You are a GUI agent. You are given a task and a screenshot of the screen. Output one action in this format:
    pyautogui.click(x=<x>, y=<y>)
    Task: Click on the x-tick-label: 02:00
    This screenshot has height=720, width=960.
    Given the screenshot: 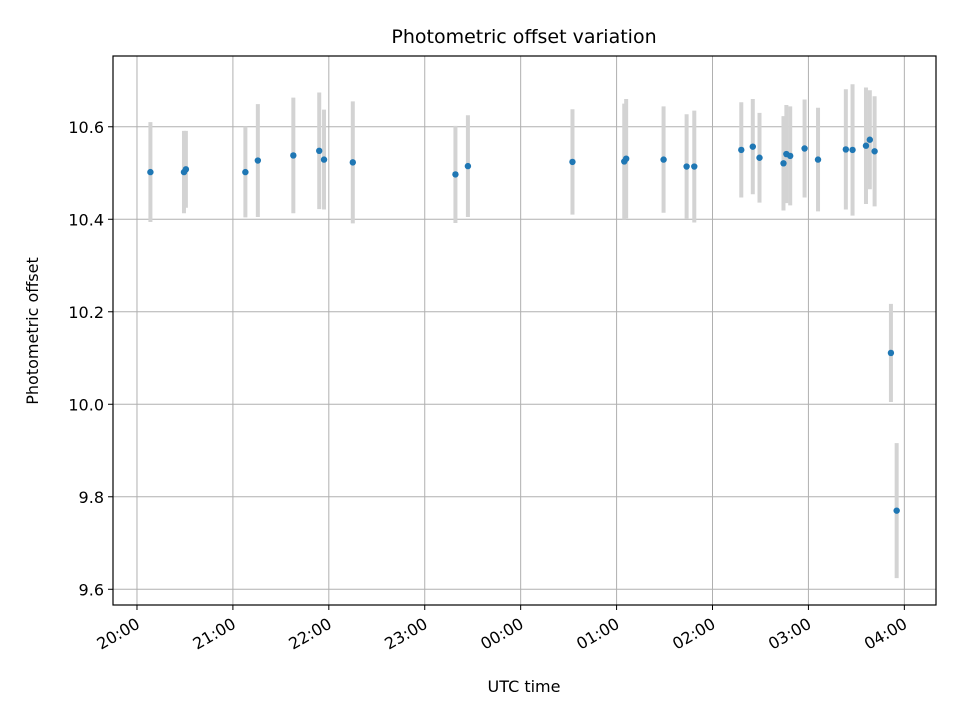 What is the action you would take?
    pyautogui.click(x=693, y=634)
    